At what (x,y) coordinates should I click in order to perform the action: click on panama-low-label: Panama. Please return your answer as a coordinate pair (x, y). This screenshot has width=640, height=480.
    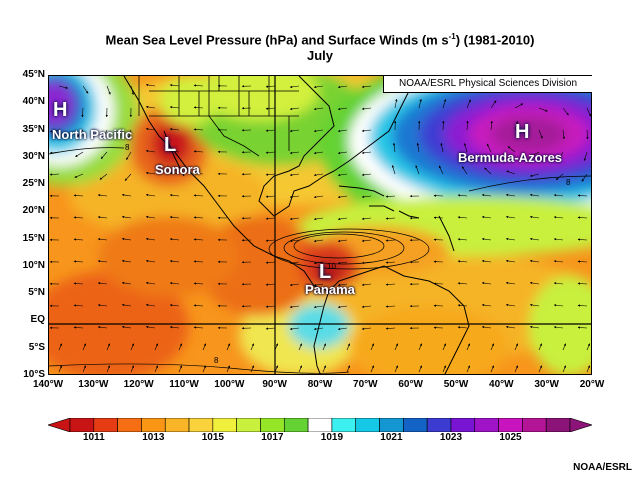
    Looking at the image, I should click on (330, 289).